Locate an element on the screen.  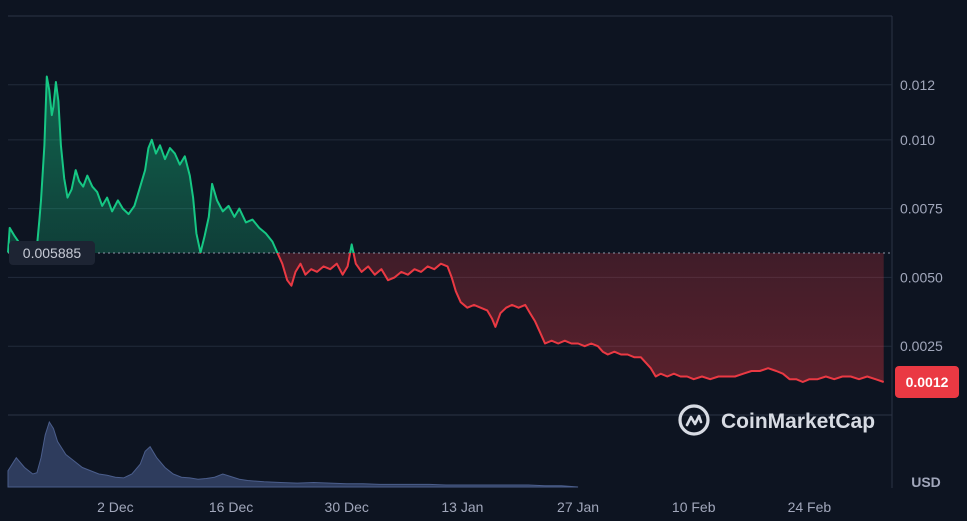
coinmarketcap-logo-icon is located at coordinates (694, 420).